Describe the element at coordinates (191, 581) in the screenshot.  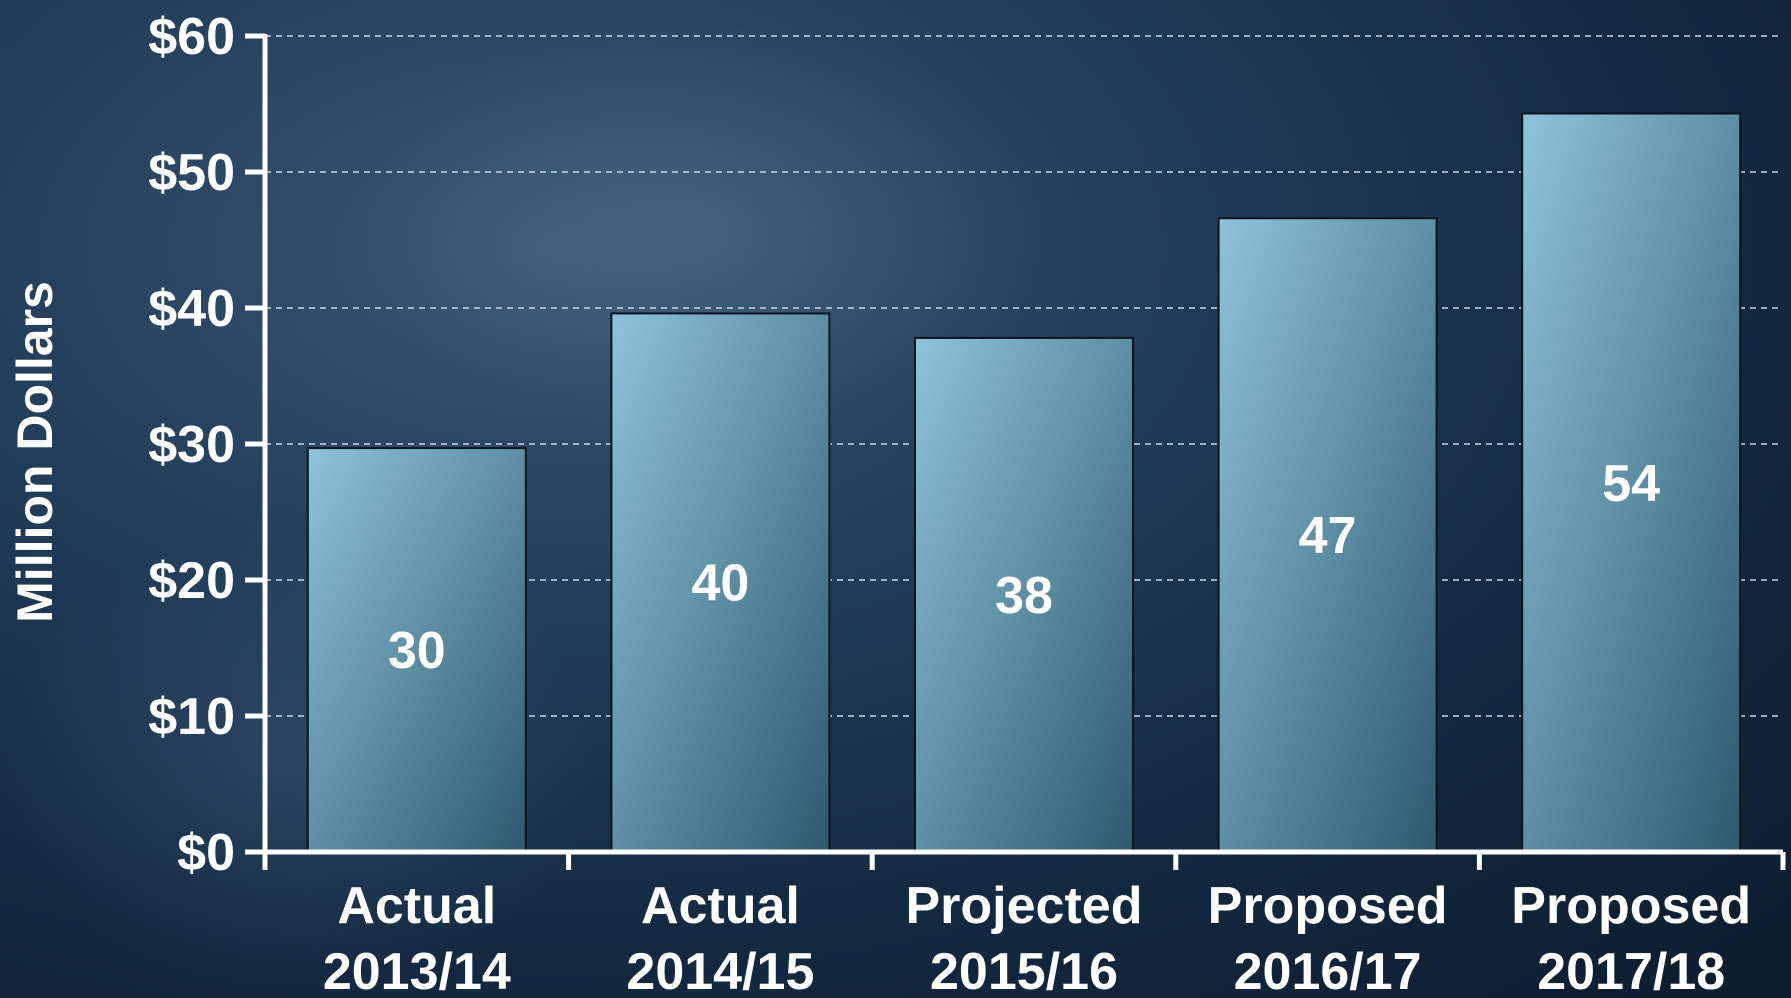
I see `y-tick-label: $20` at that location.